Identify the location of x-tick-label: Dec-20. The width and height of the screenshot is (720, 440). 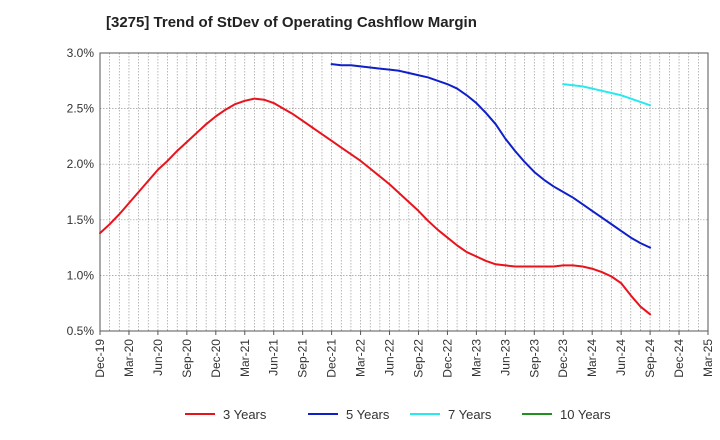
(216, 358).